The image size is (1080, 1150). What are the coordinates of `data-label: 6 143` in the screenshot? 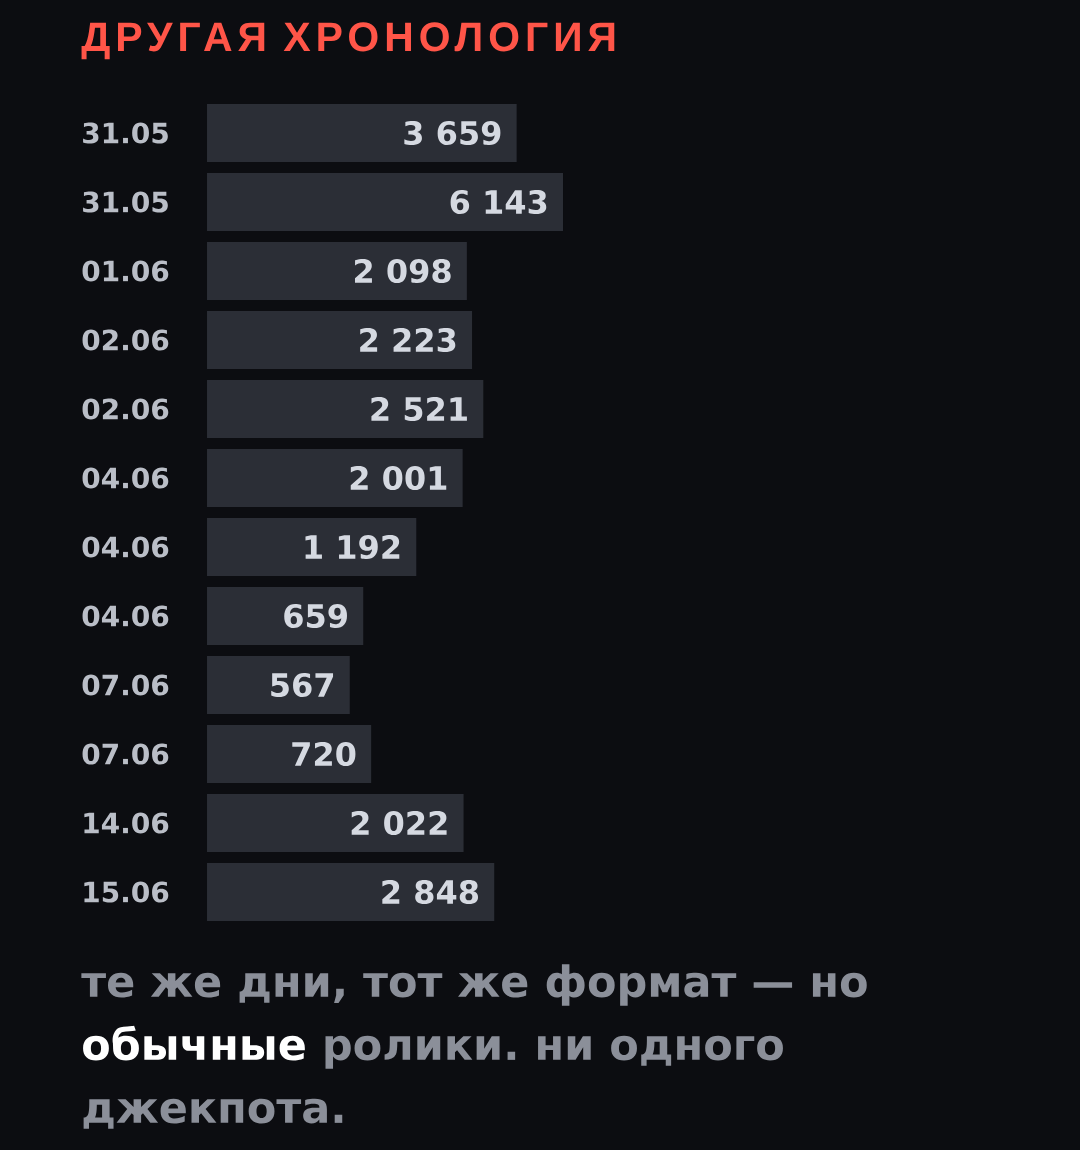 It's located at (498, 202).